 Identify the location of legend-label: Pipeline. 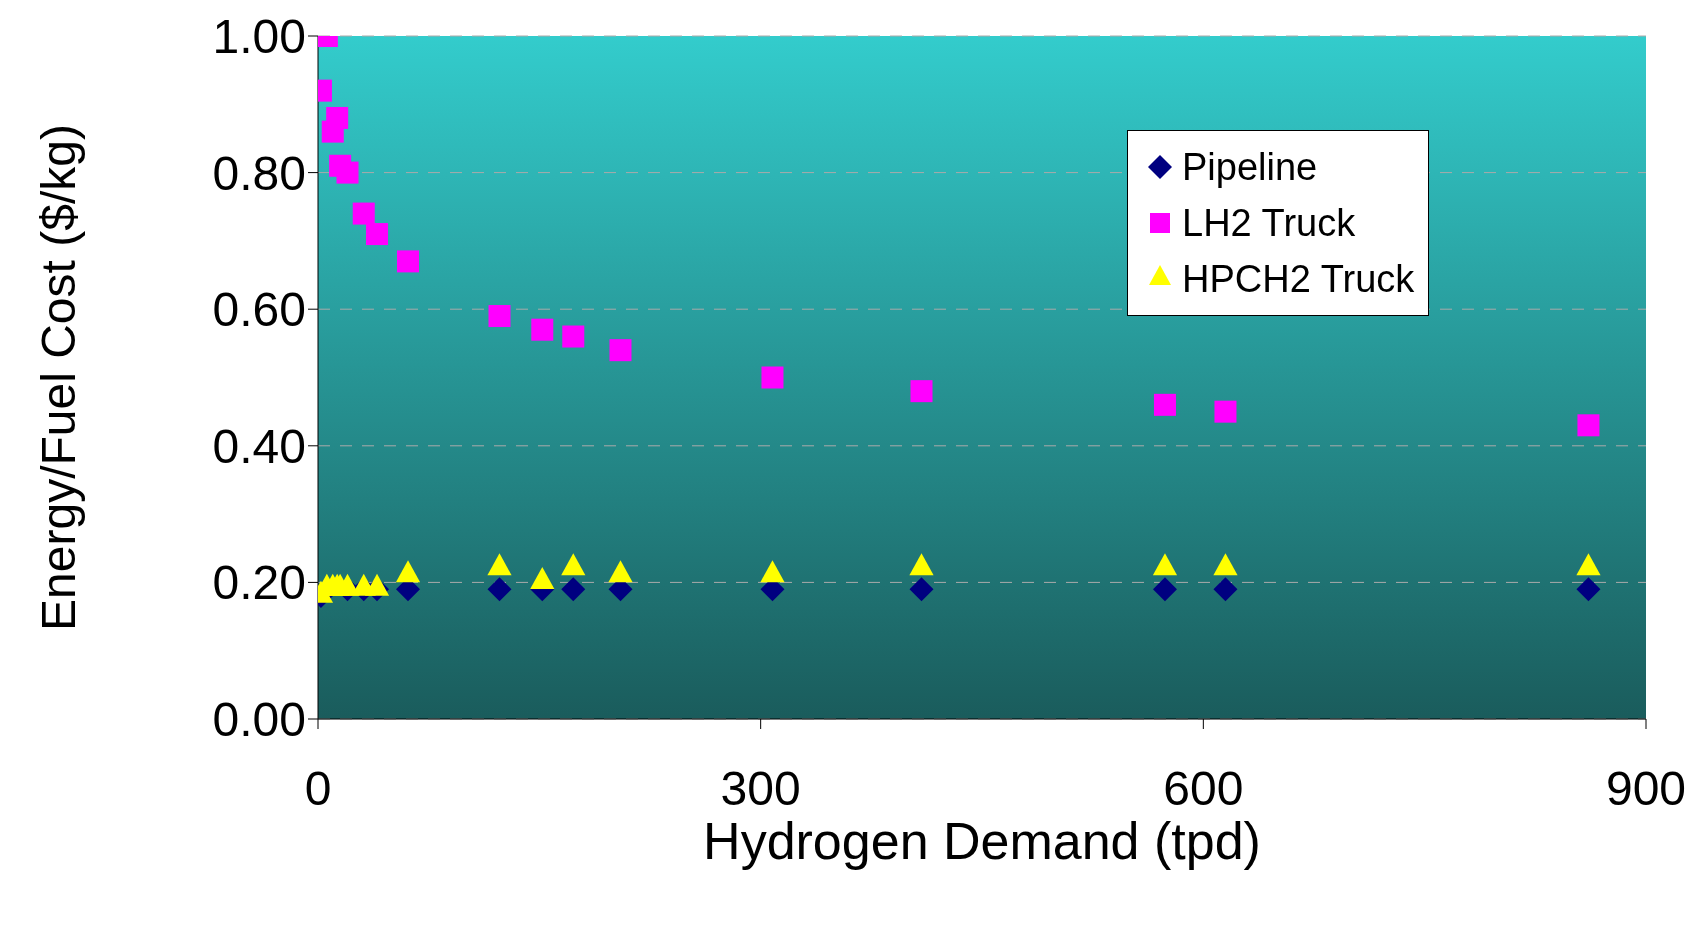
(1250, 167).